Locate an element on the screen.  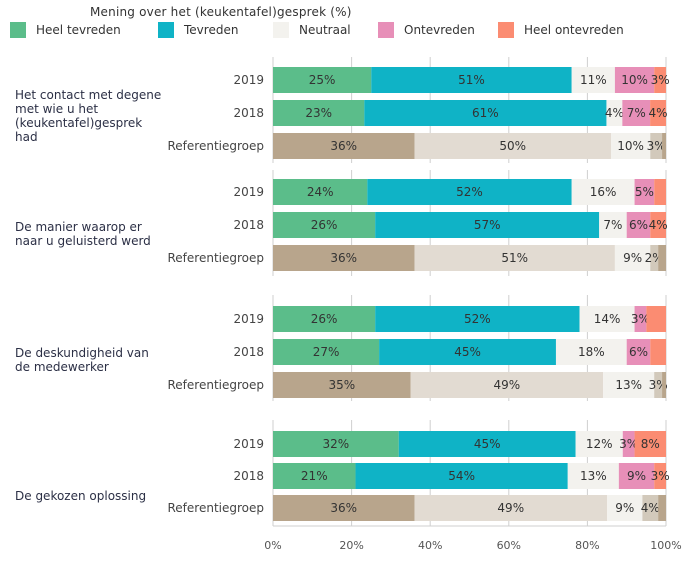
data-label: 4% is located at coordinates (614, 113).